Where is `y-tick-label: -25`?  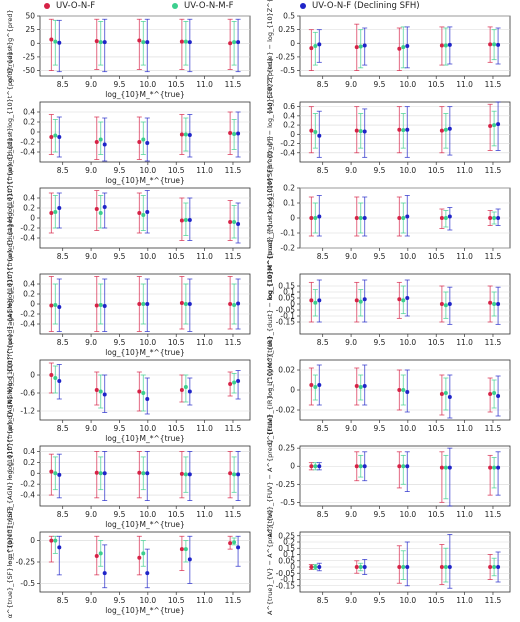
y-tick-label: -25 is located at coordinates (29, 56).